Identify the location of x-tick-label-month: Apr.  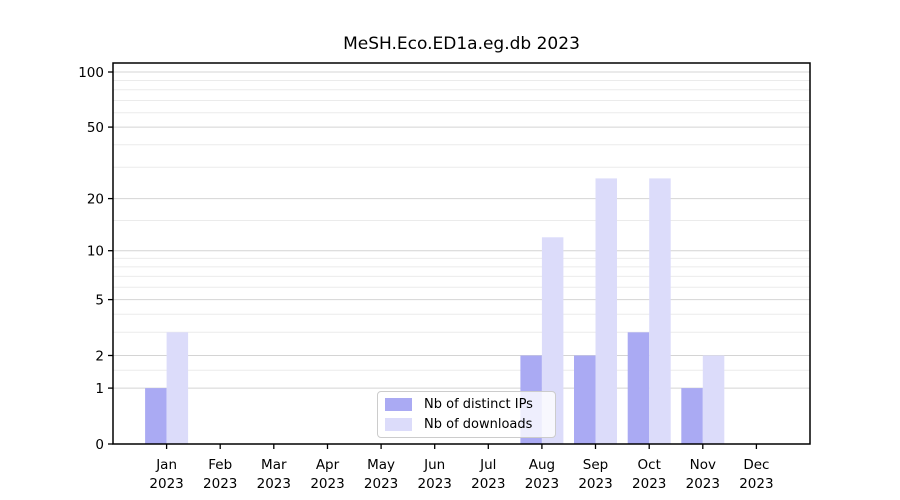
(328, 465).